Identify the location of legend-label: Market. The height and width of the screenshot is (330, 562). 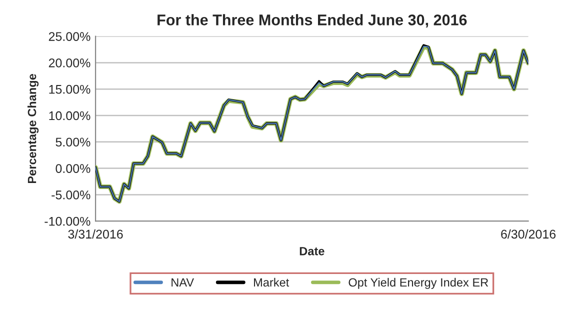
(272, 282).